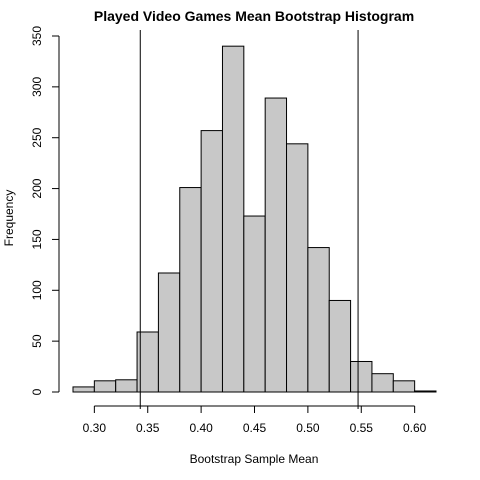  I want to click on x-axis-label: Bootstrap Sample Mean, so click(254, 459).